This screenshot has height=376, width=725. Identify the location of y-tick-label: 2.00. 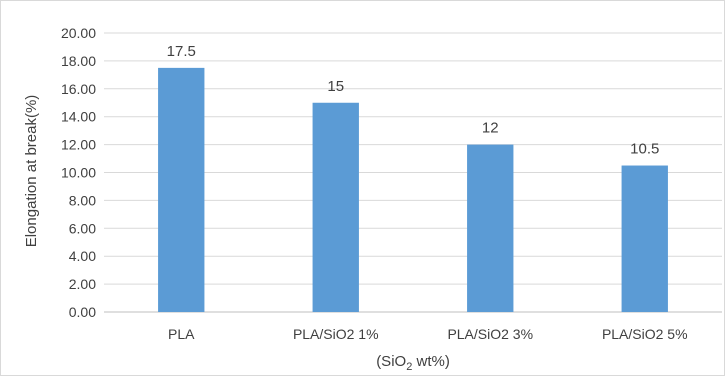
(82, 284).